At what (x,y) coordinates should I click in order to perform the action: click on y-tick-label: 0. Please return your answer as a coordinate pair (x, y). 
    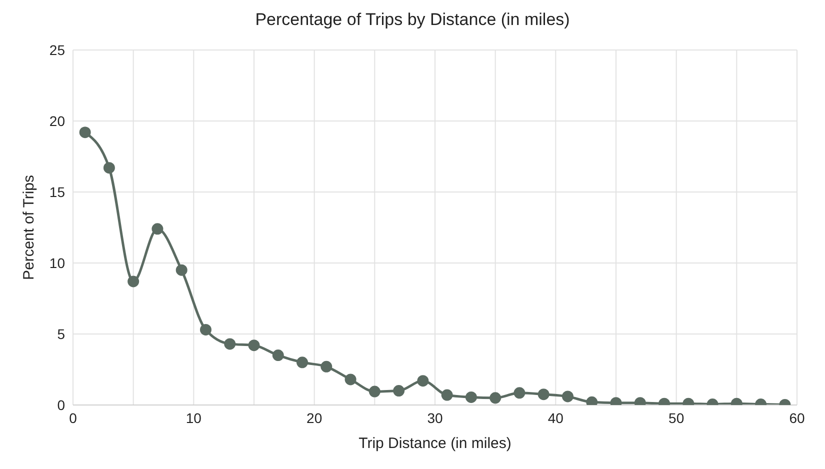
    Looking at the image, I should click on (61, 404).